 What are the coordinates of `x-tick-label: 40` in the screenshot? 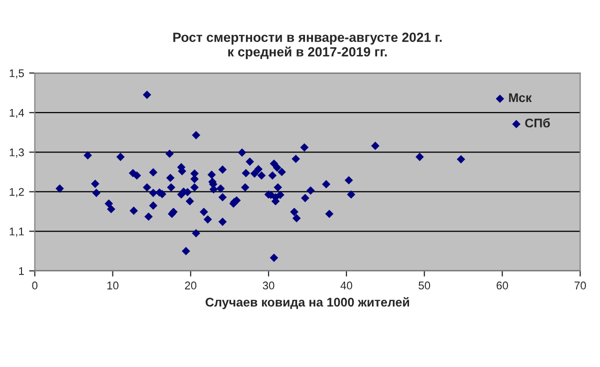 It's located at (346, 286).